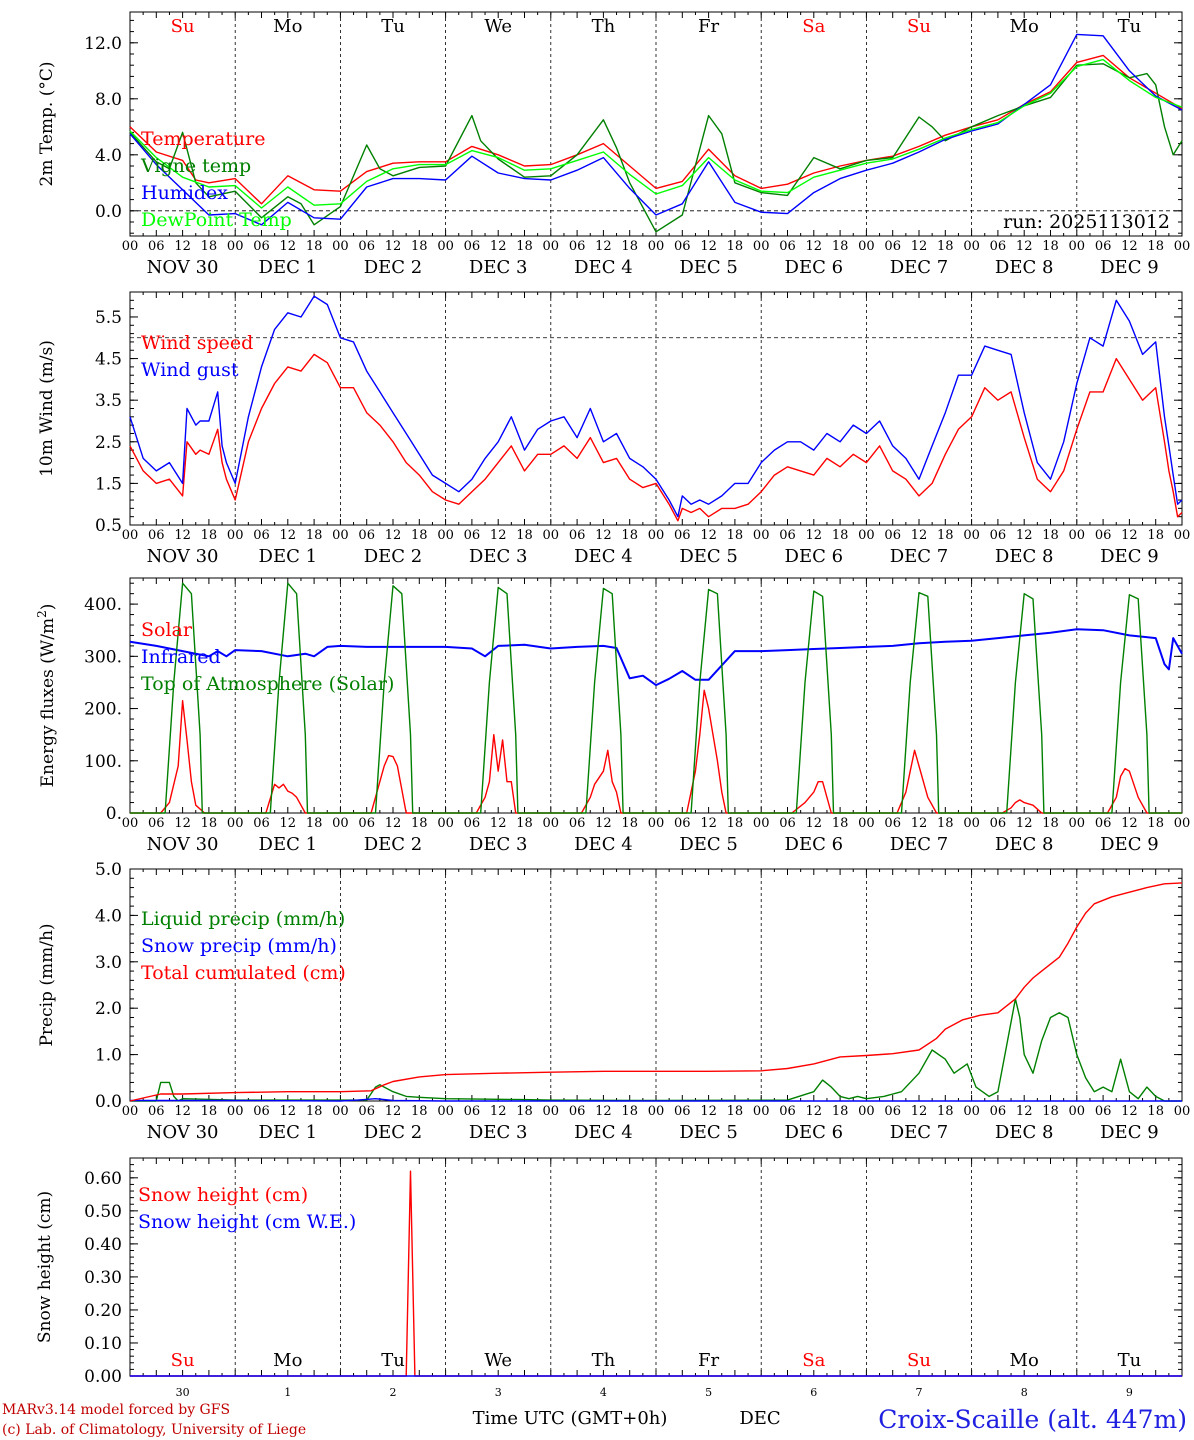 This screenshot has height=1440, width=1194. What do you see at coordinates (708, 556) in the screenshot?
I see `date-label: DEC 5` at bounding box center [708, 556].